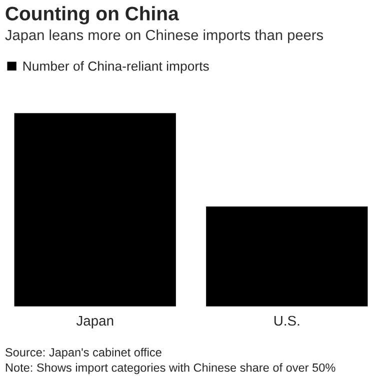  What do you see at coordinates (84, 353) in the screenshot?
I see `source-note: Source: Japan's cabinet office` at bounding box center [84, 353].